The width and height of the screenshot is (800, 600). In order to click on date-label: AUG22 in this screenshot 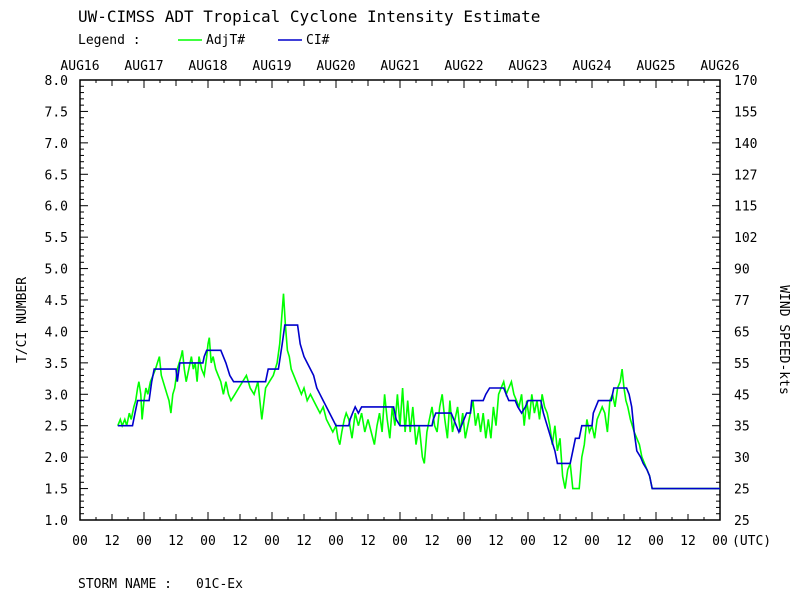, I will do `click(463, 66)`.